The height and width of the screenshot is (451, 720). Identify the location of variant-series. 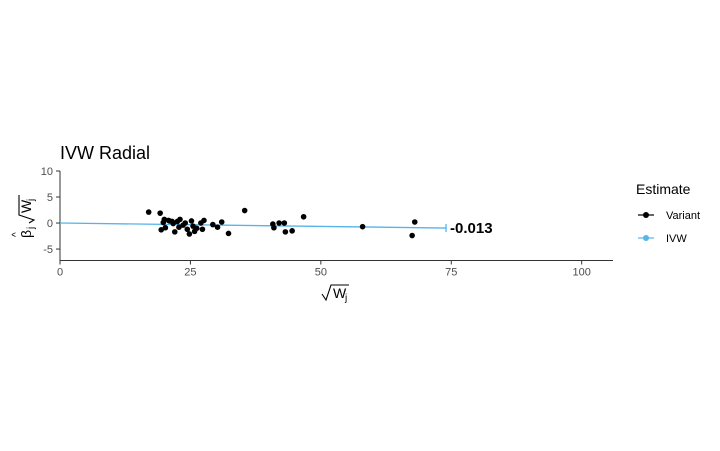
(281, 223).